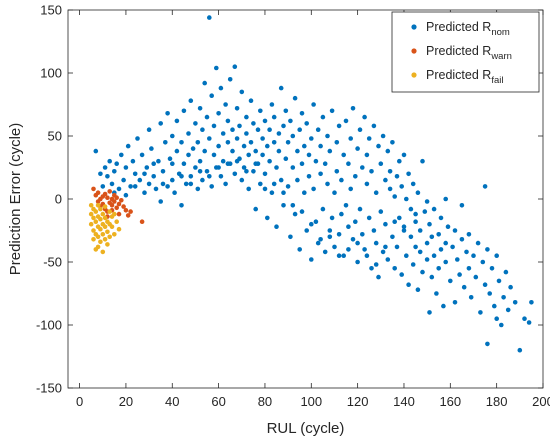 This screenshot has width=550, height=444. I want to click on x-axis-title: RUL (cycle), so click(306, 428).